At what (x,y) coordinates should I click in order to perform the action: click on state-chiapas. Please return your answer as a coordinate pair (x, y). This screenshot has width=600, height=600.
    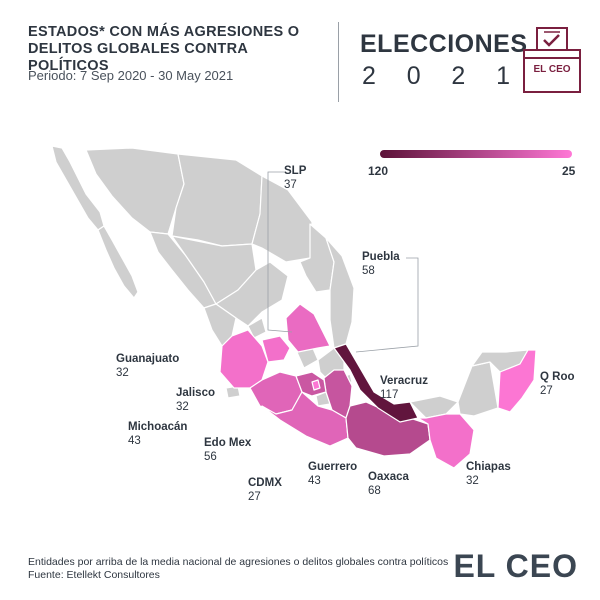
    Looking at the image, I should click on (446, 441).